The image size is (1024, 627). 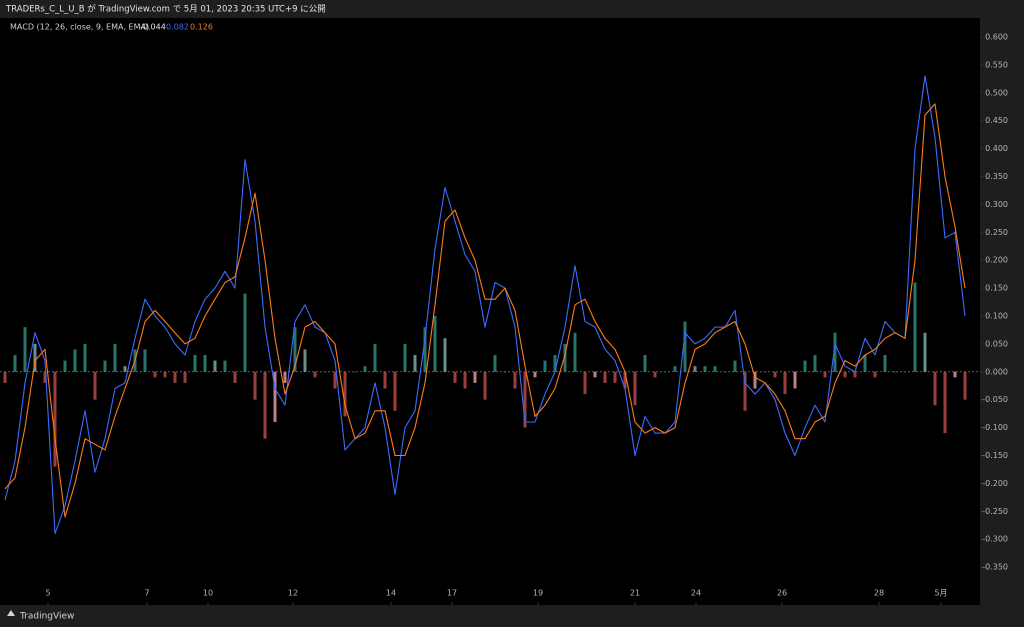 I want to click on y-tick-label: 0.000, so click(x=996, y=371).